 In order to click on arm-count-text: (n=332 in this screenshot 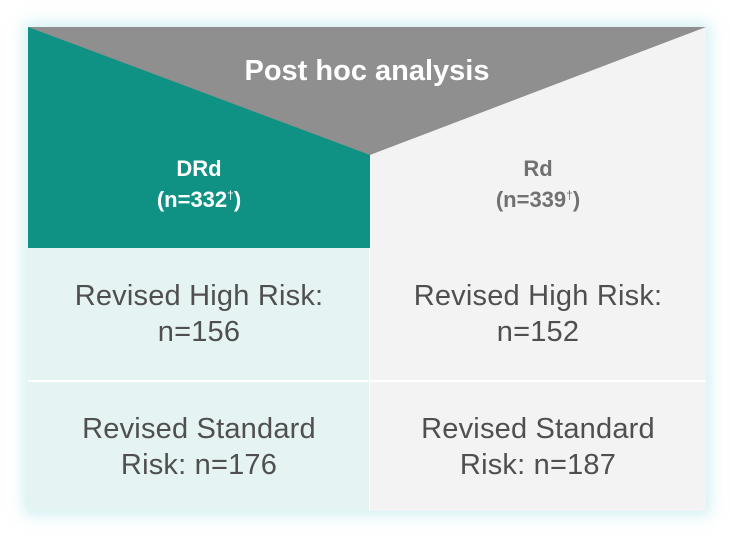, I will do `click(192, 199)`.